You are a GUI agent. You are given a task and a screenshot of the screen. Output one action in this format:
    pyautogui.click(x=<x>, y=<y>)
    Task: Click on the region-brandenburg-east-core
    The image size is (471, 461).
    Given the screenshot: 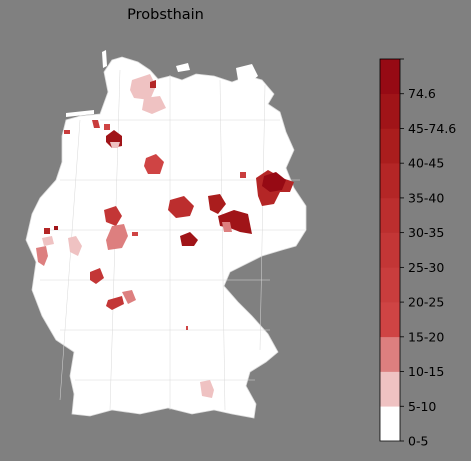 What is the action you would take?
    pyautogui.click(x=274, y=182)
    